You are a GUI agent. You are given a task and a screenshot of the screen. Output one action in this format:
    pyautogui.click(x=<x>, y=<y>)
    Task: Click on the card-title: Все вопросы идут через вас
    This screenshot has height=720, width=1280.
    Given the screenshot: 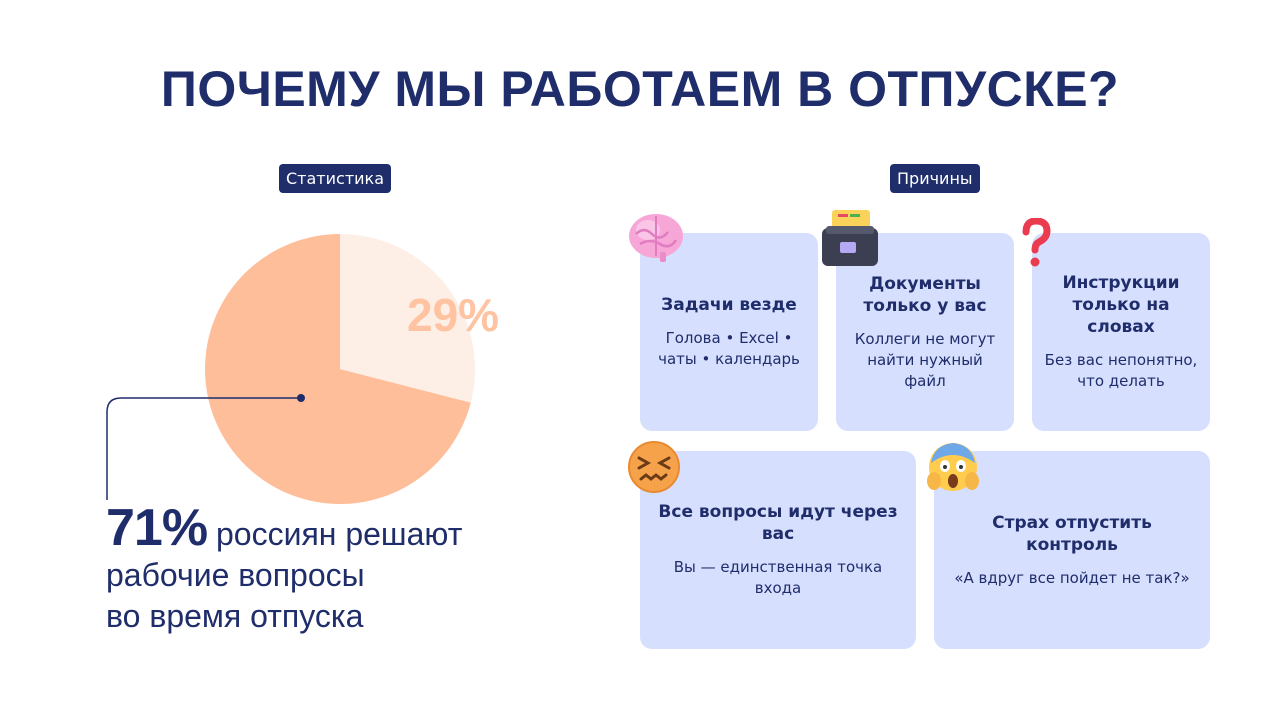 What is the action you would take?
    pyautogui.click(x=778, y=523)
    